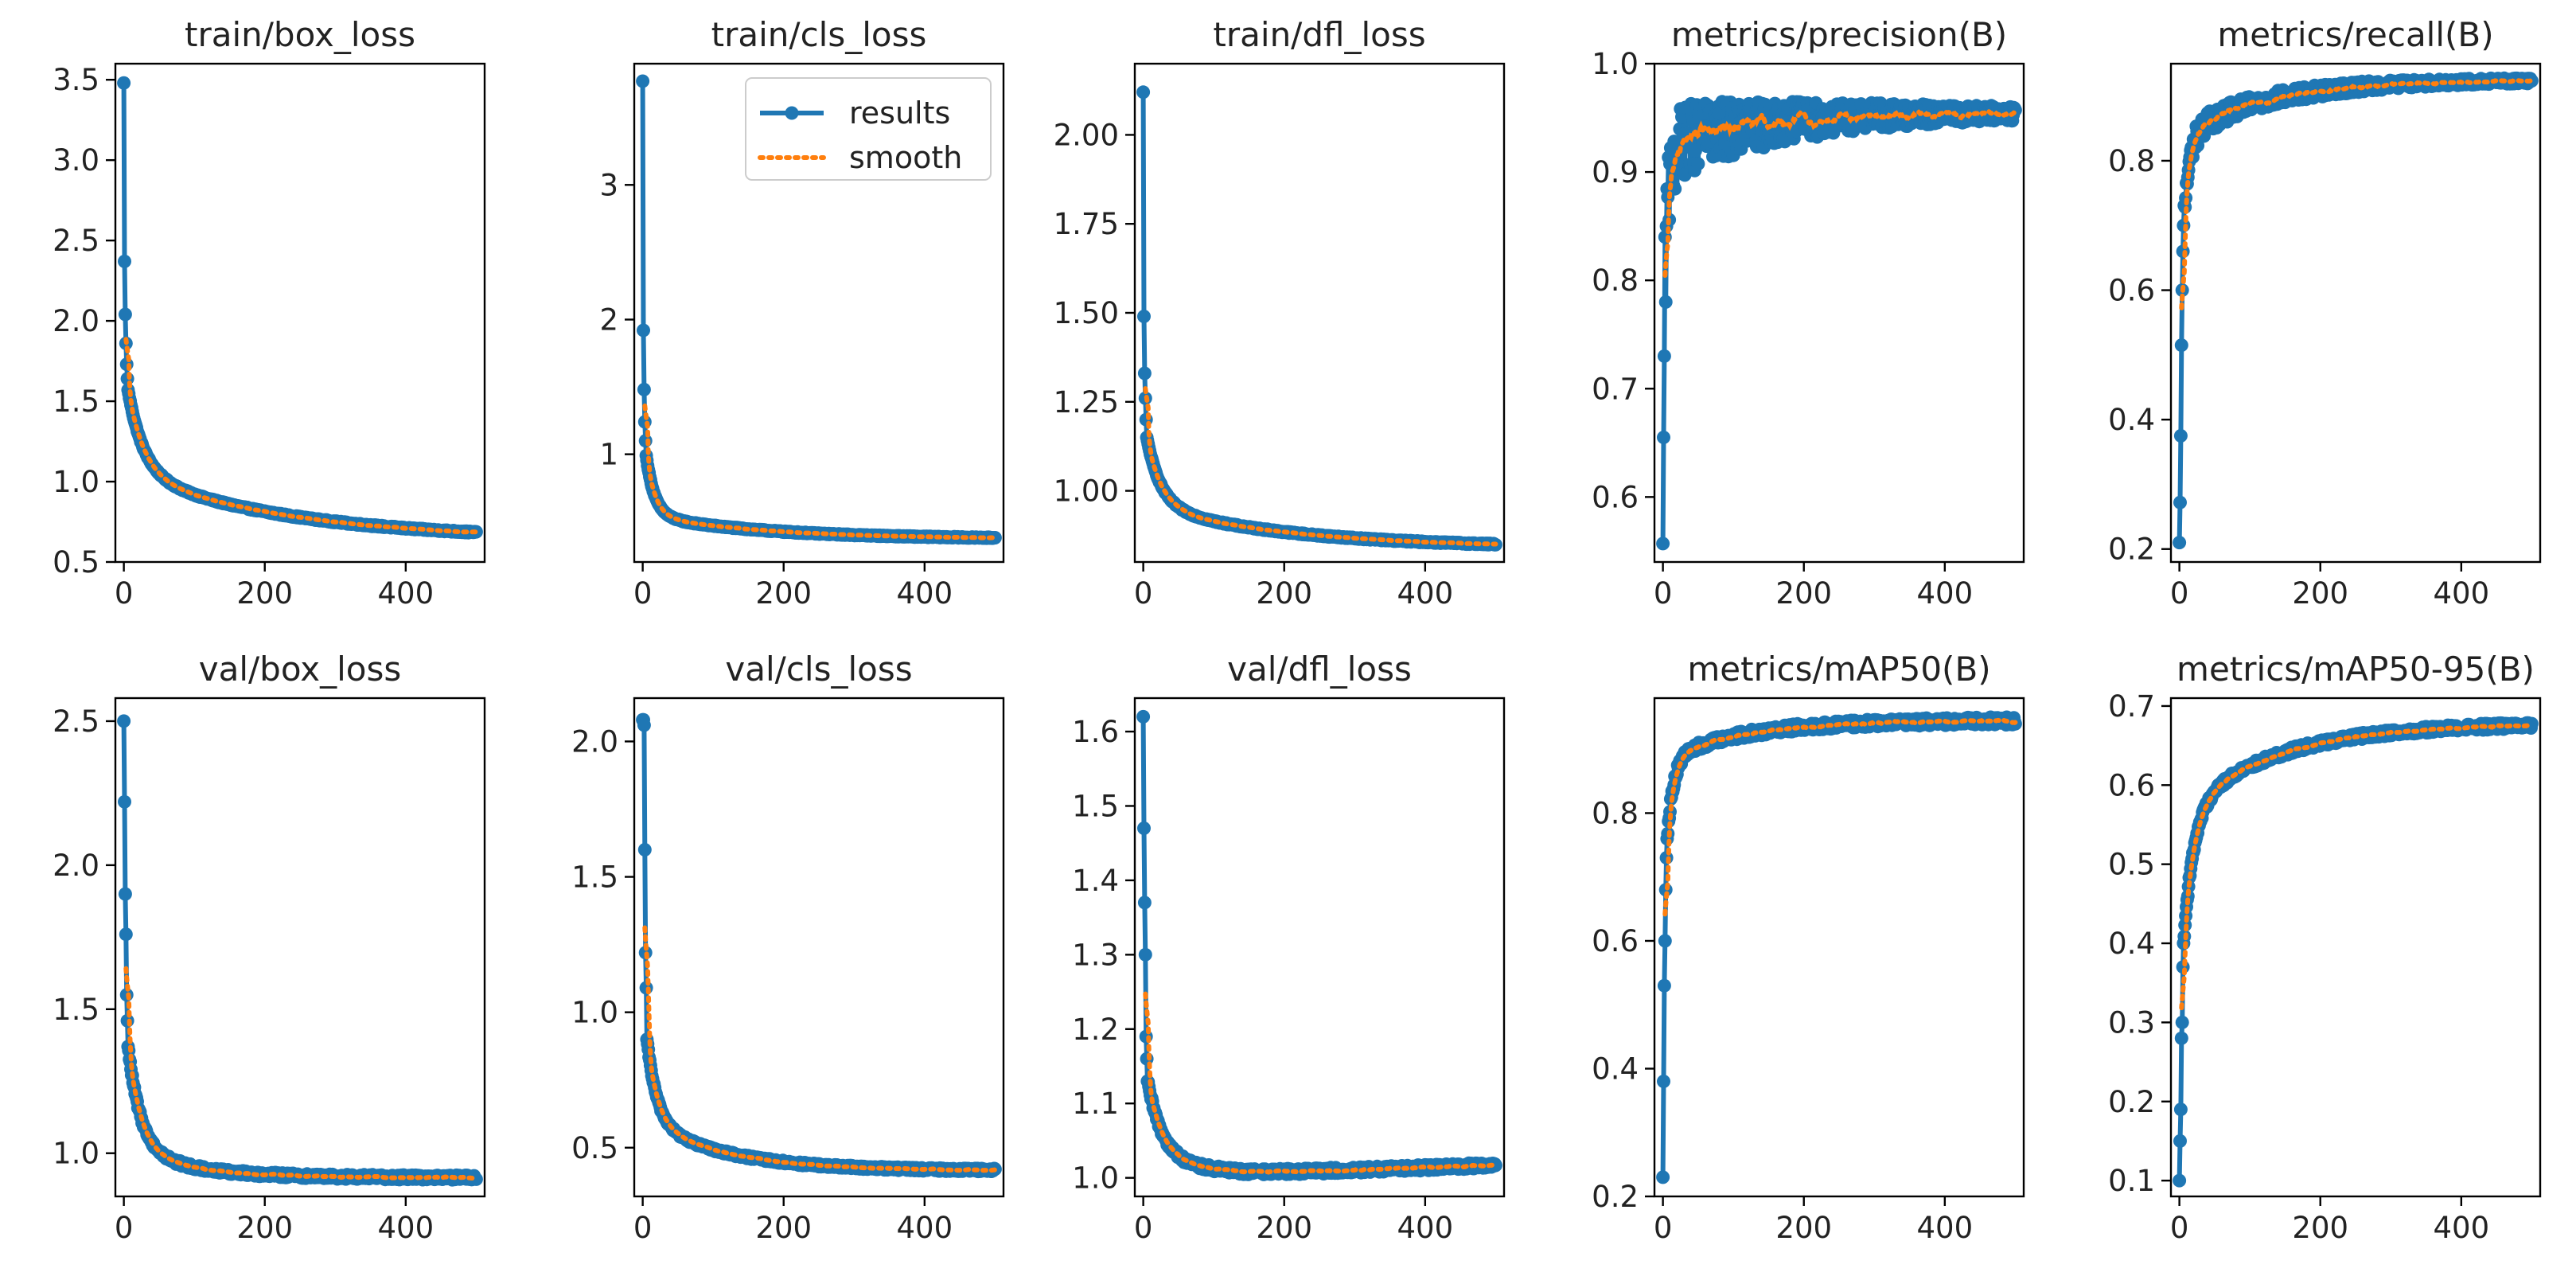 The image size is (2576, 1280). I want to click on y-tick-label: 1.00, so click(1086, 492).